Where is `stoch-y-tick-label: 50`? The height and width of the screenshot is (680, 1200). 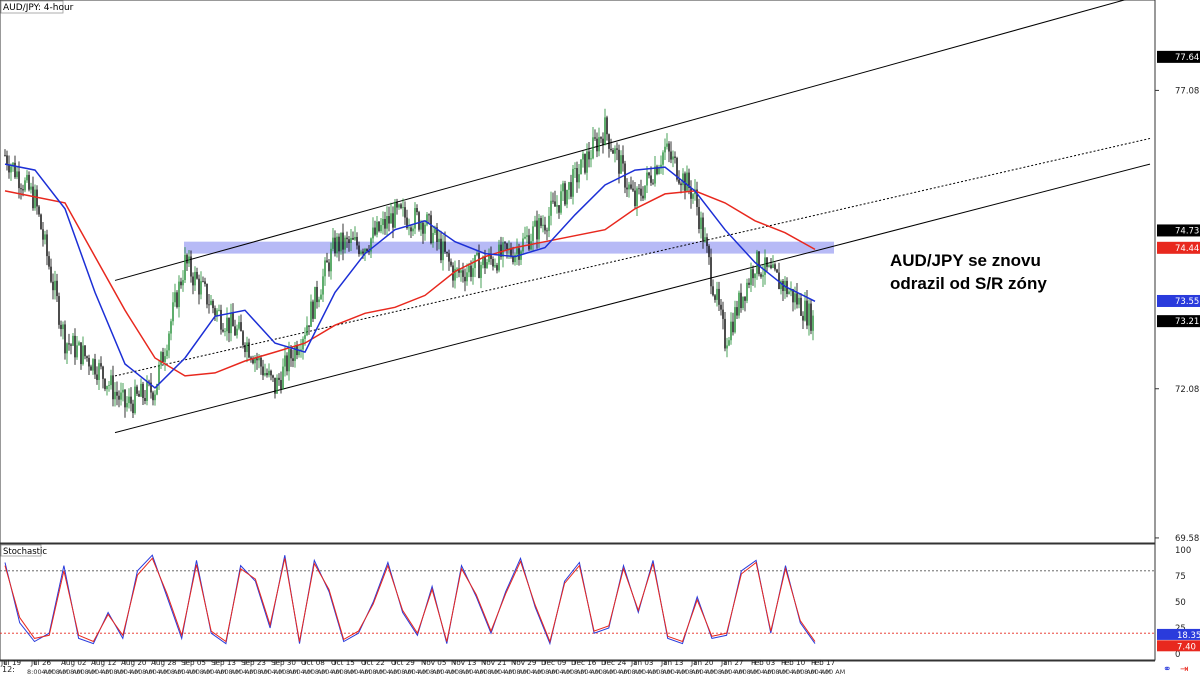
stoch-y-tick-label: 50 is located at coordinates (1180, 603).